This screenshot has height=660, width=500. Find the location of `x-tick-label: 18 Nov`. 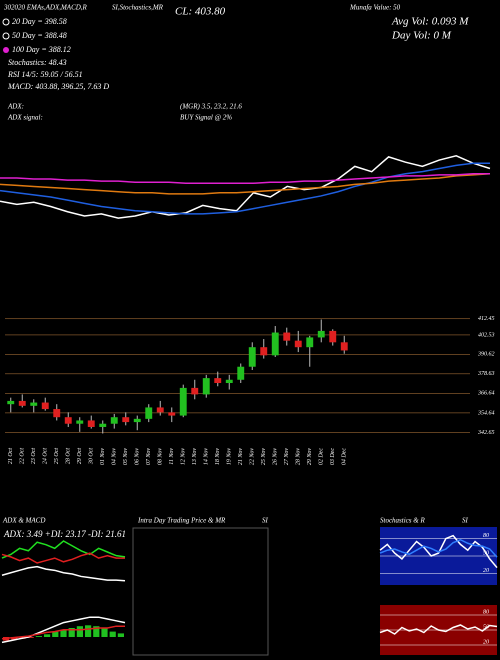

x-tick-label: 18 Nov is located at coordinates (218, 457).